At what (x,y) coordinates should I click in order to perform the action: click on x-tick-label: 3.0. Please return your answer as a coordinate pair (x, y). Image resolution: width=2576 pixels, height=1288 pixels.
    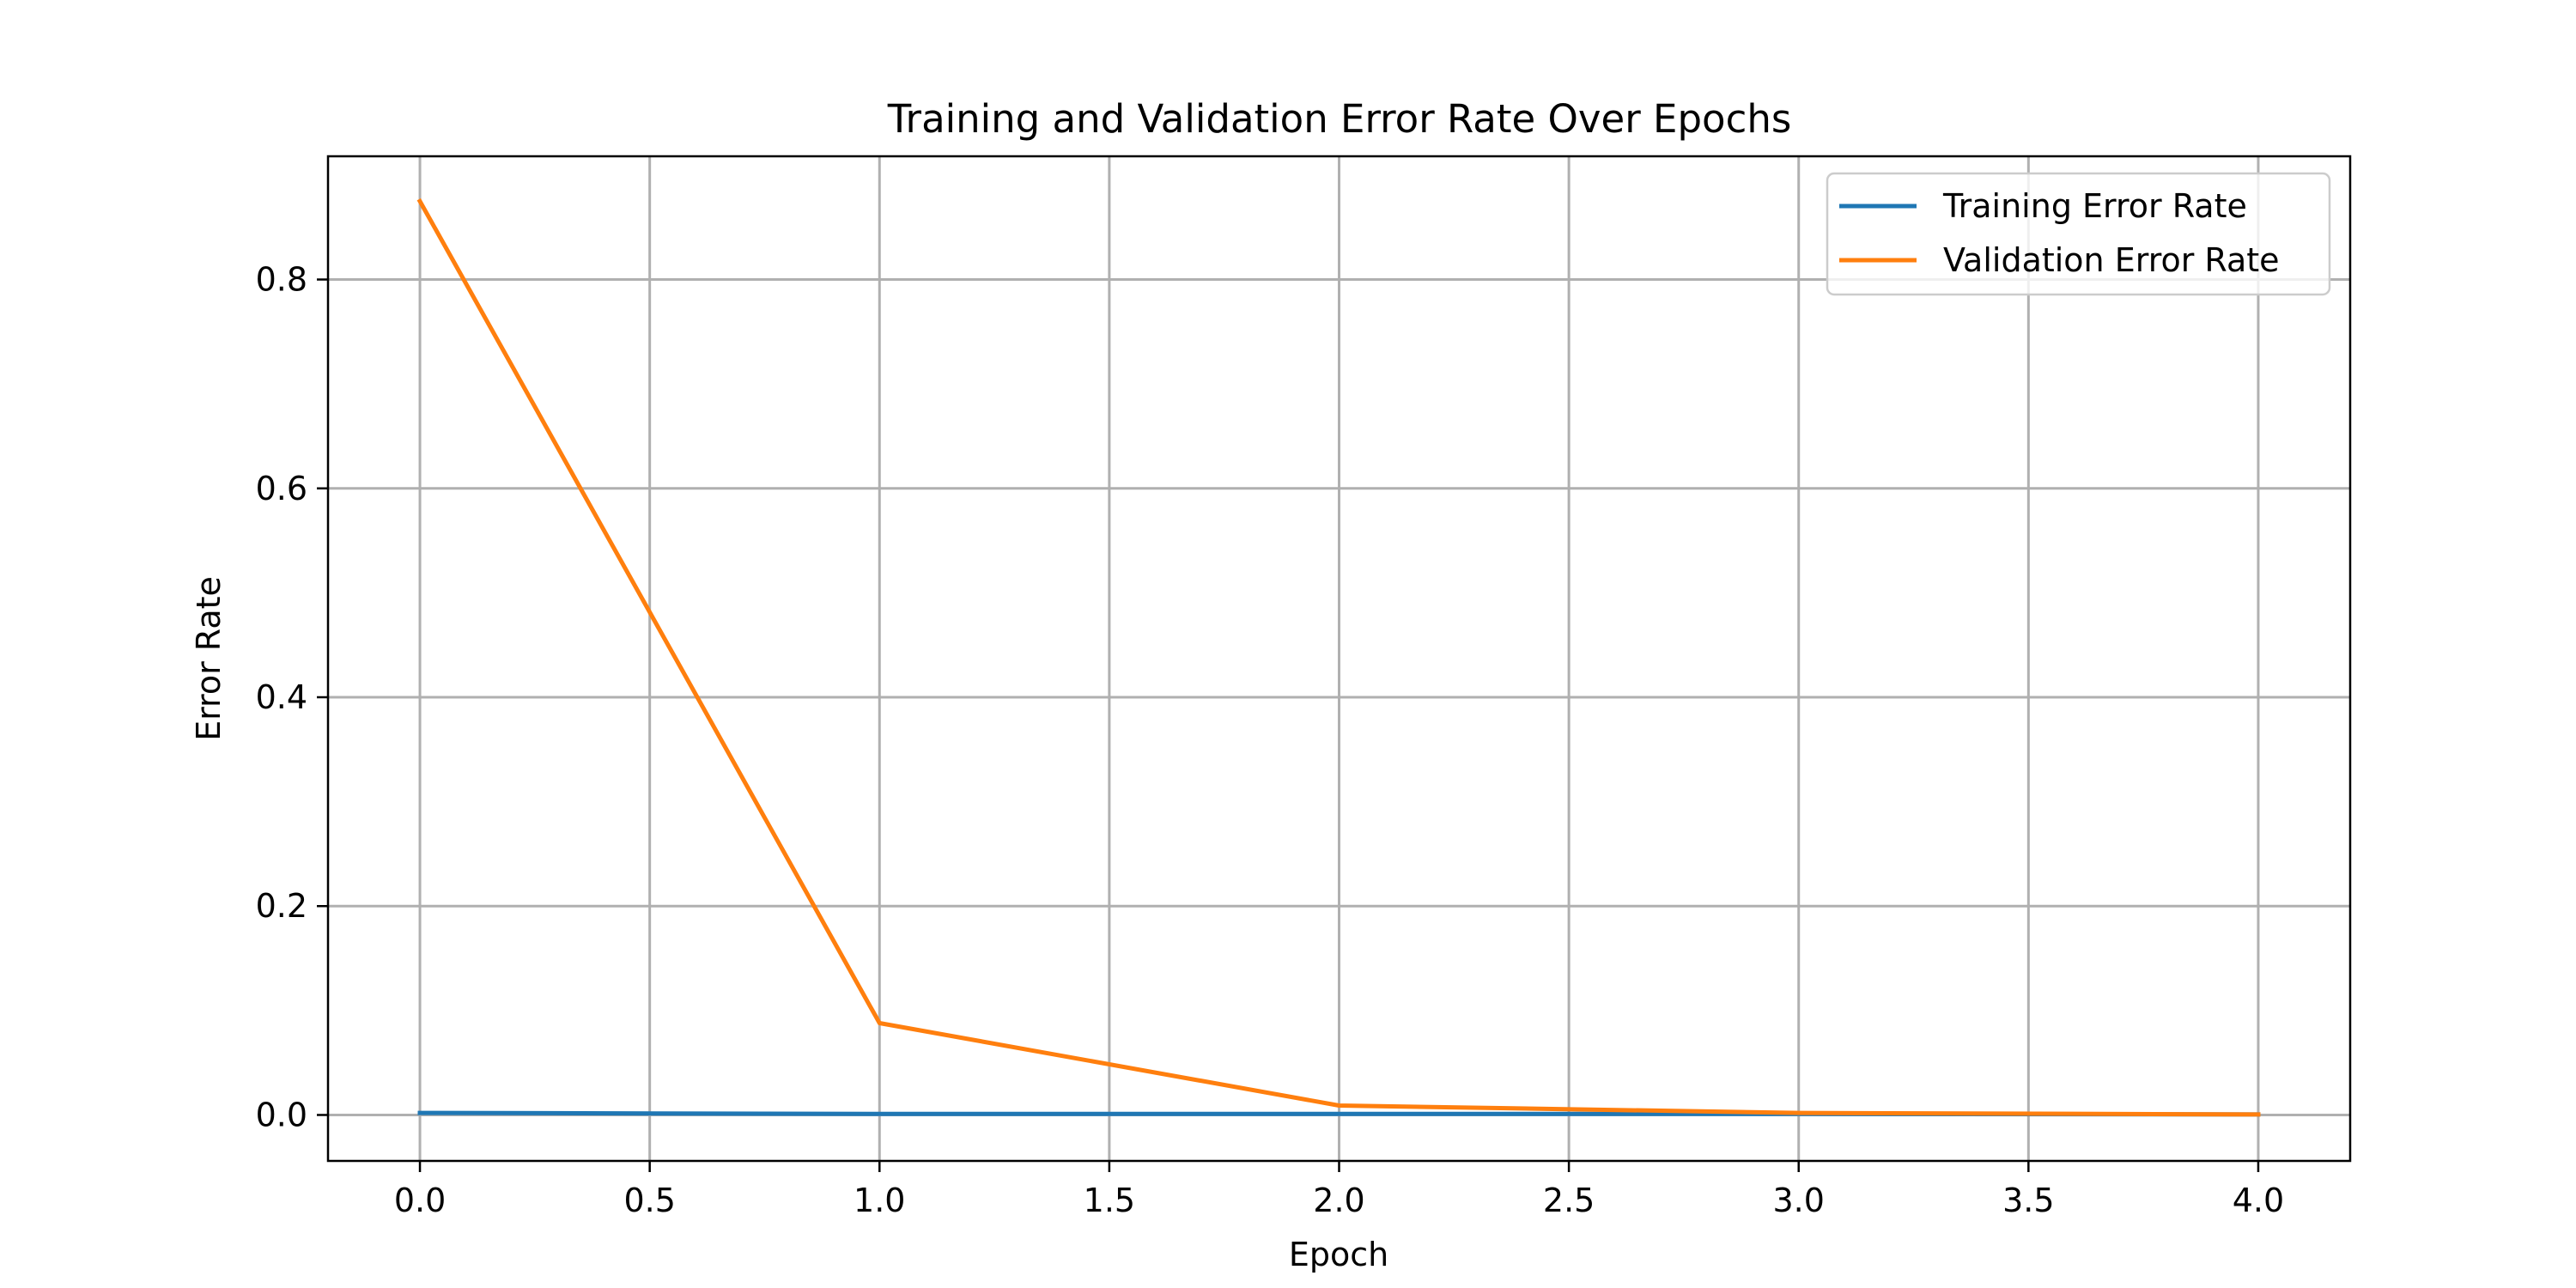
    Looking at the image, I should click on (1799, 1200).